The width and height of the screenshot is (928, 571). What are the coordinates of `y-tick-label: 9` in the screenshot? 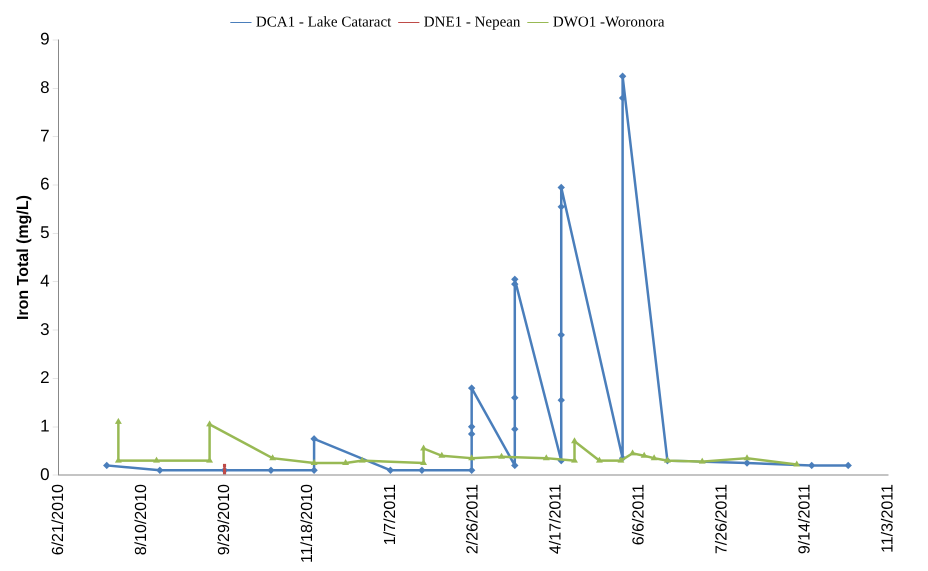 It's located at (45, 39).